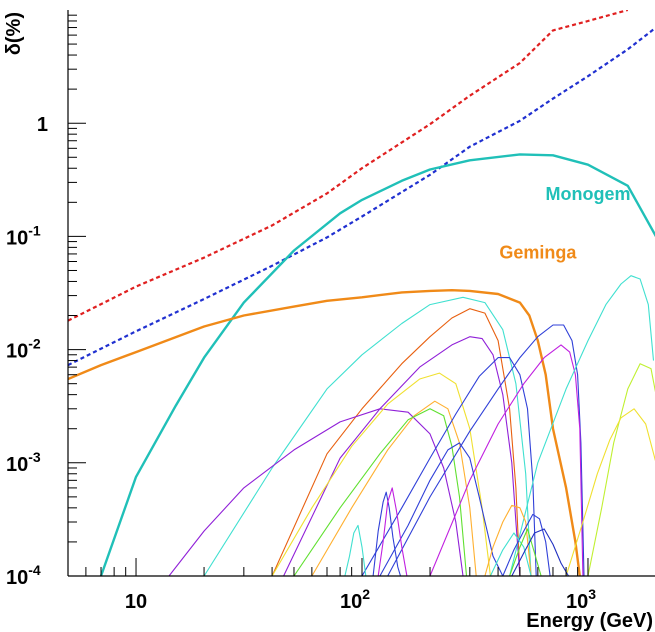  Describe the element at coordinates (538, 252) in the screenshot. I see `annotation-geminga: Geminga` at that location.